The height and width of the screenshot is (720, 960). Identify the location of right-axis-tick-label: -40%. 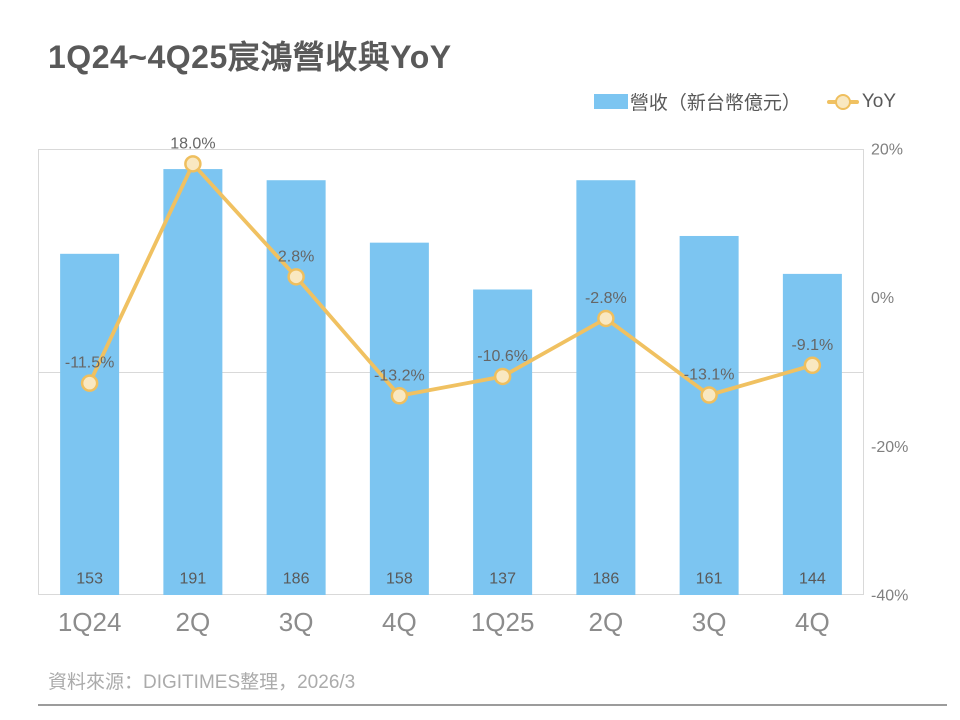
(889, 596).